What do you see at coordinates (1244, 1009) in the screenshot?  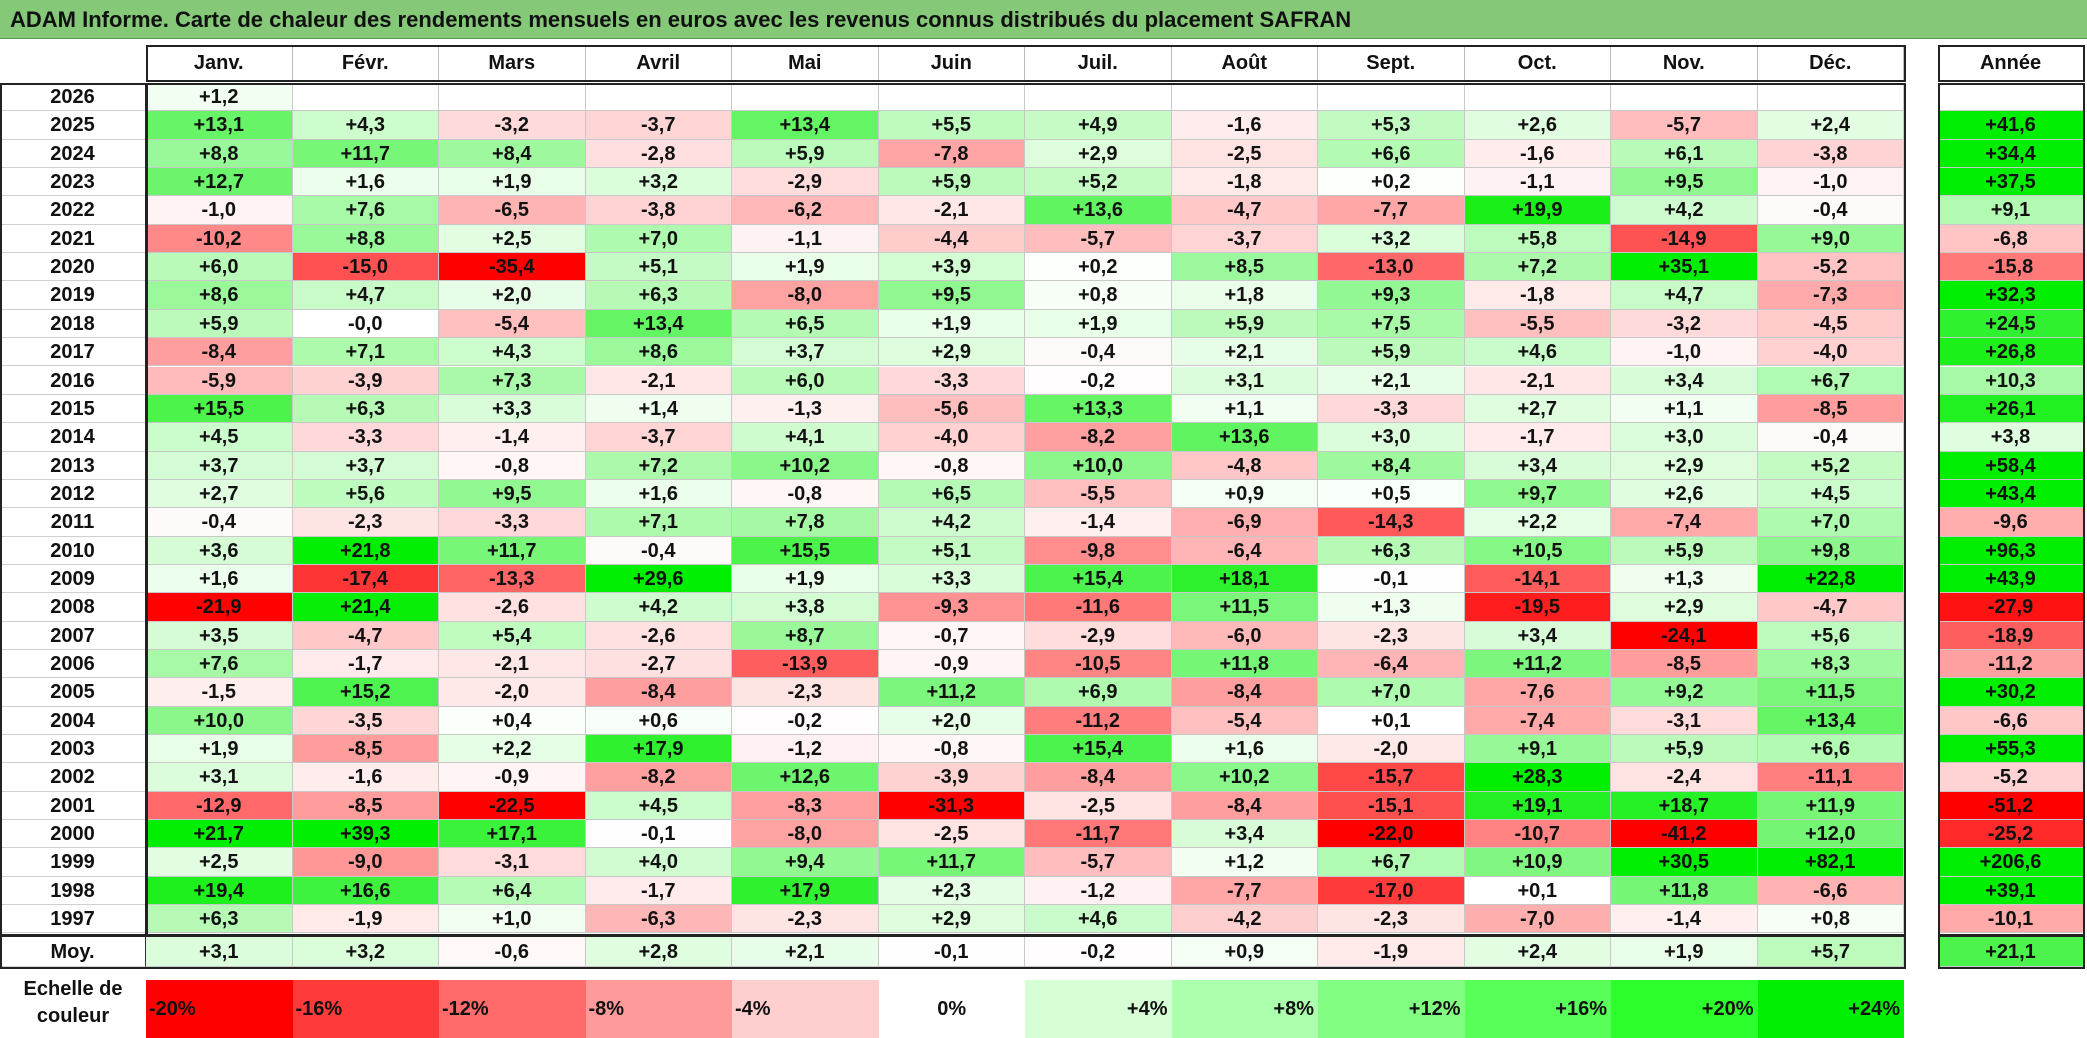 I see `color-scale-step: +8%` at bounding box center [1244, 1009].